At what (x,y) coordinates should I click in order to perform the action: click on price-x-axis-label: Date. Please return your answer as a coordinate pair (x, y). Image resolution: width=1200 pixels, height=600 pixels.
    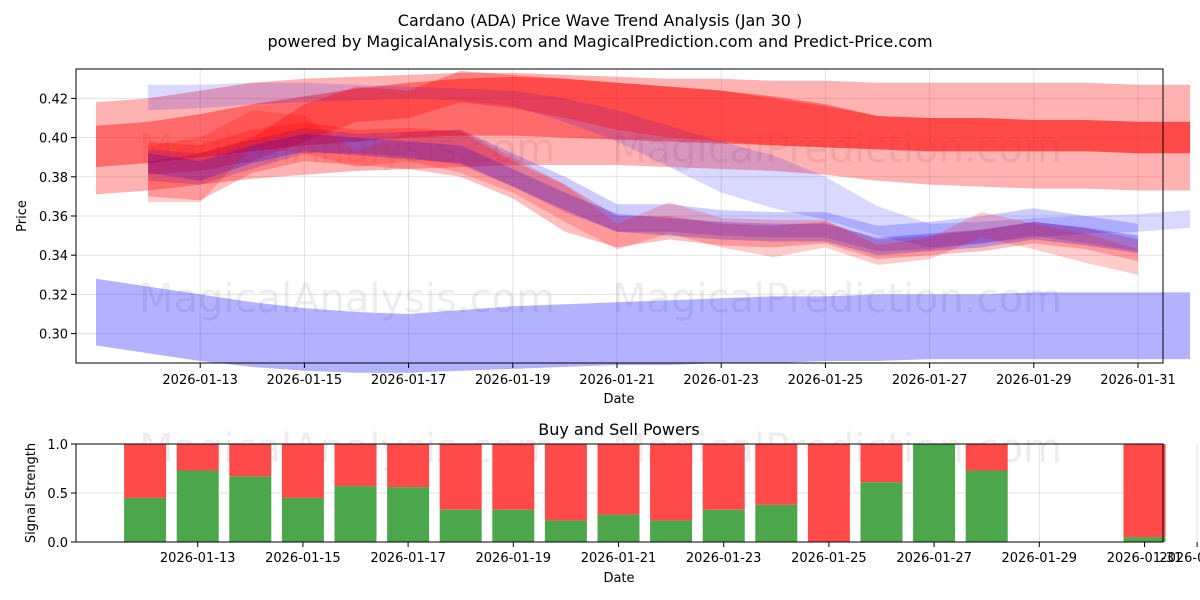
    Looking at the image, I should click on (618, 399).